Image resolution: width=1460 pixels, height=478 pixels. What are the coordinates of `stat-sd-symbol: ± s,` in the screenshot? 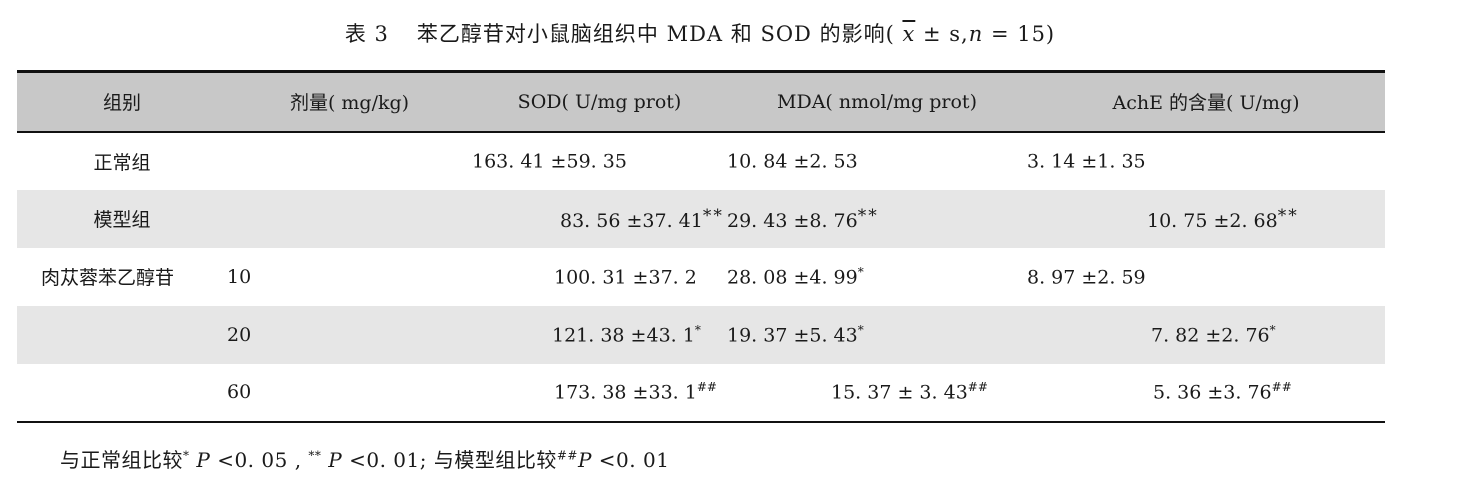 It's located at (945, 34).